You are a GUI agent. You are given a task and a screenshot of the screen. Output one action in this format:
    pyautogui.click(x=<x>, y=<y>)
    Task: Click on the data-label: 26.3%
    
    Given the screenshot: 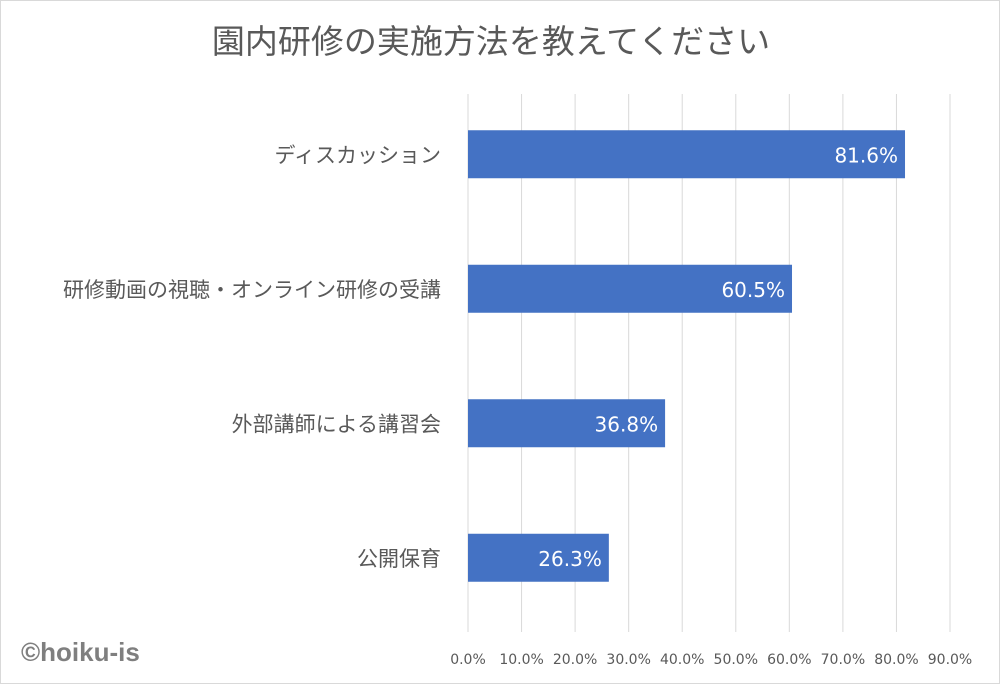 What is the action you would take?
    pyautogui.click(x=570, y=559)
    